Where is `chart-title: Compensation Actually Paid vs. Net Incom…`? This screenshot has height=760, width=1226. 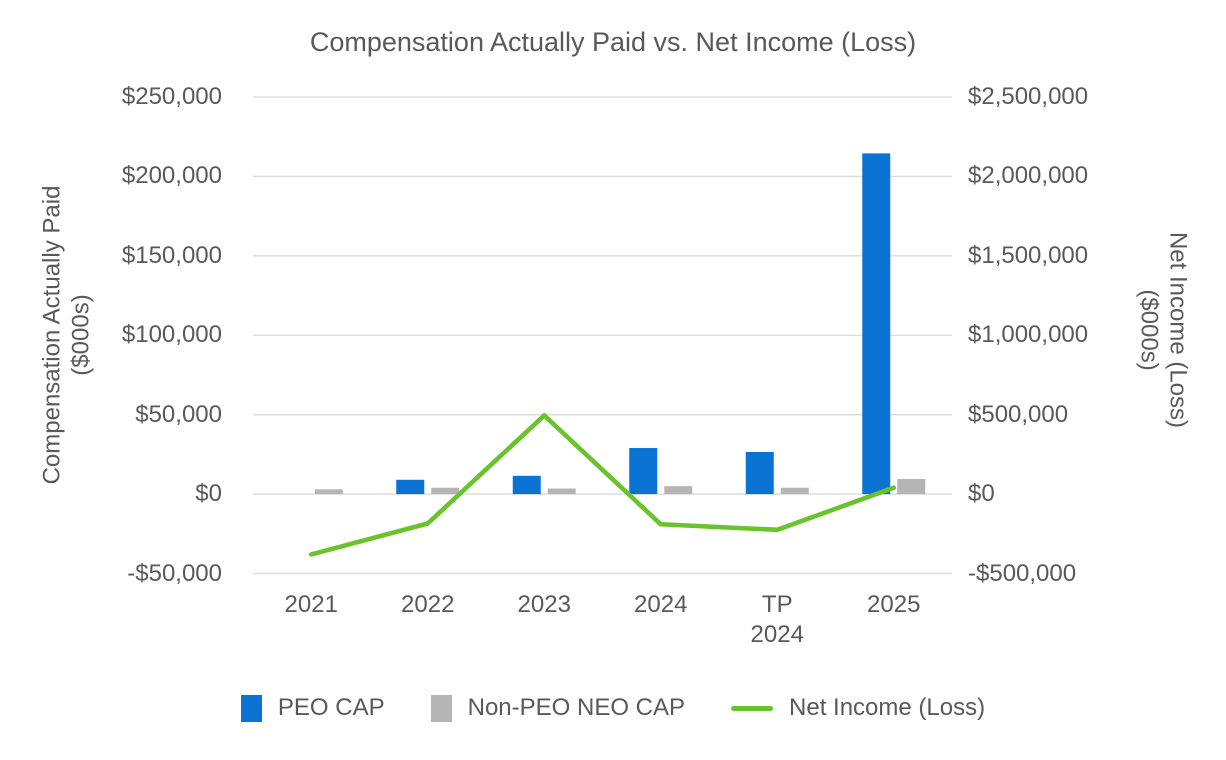 chart-title: Compensation Actually Paid vs. Net Incom… is located at coordinates (613, 42).